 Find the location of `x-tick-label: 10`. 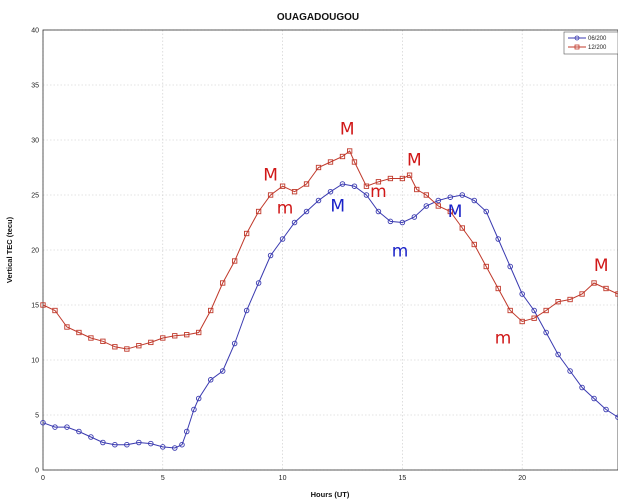

x-tick-label: 10 is located at coordinates (283, 478).